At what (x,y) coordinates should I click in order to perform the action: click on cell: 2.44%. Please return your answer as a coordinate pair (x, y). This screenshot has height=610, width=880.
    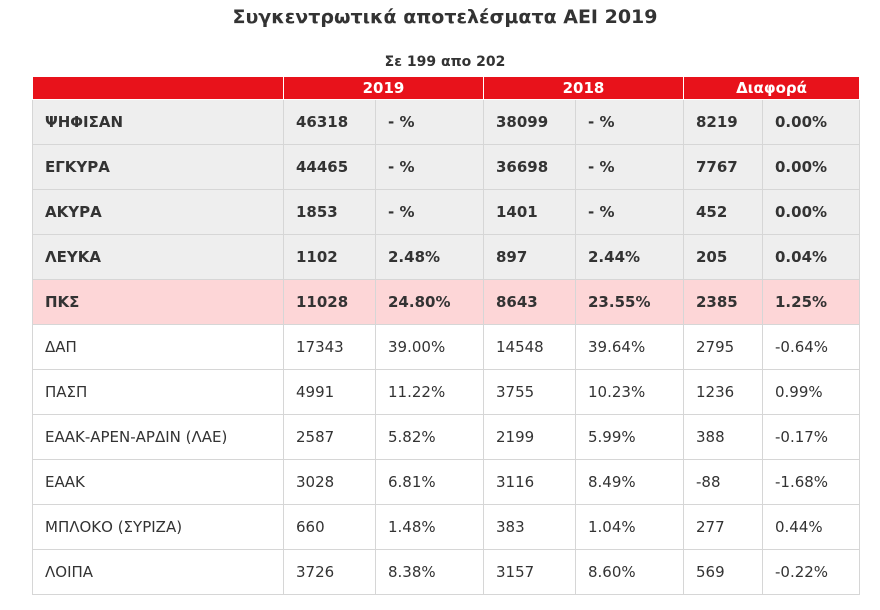
    Looking at the image, I should click on (629, 257).